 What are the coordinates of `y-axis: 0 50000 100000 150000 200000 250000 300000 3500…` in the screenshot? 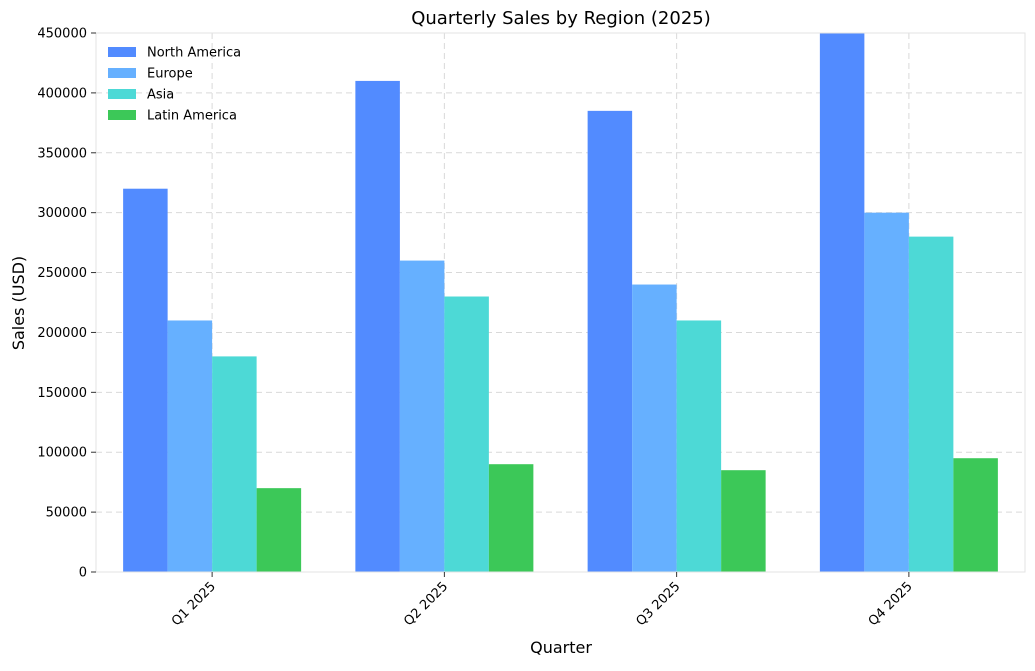 It's located at (66, 304).